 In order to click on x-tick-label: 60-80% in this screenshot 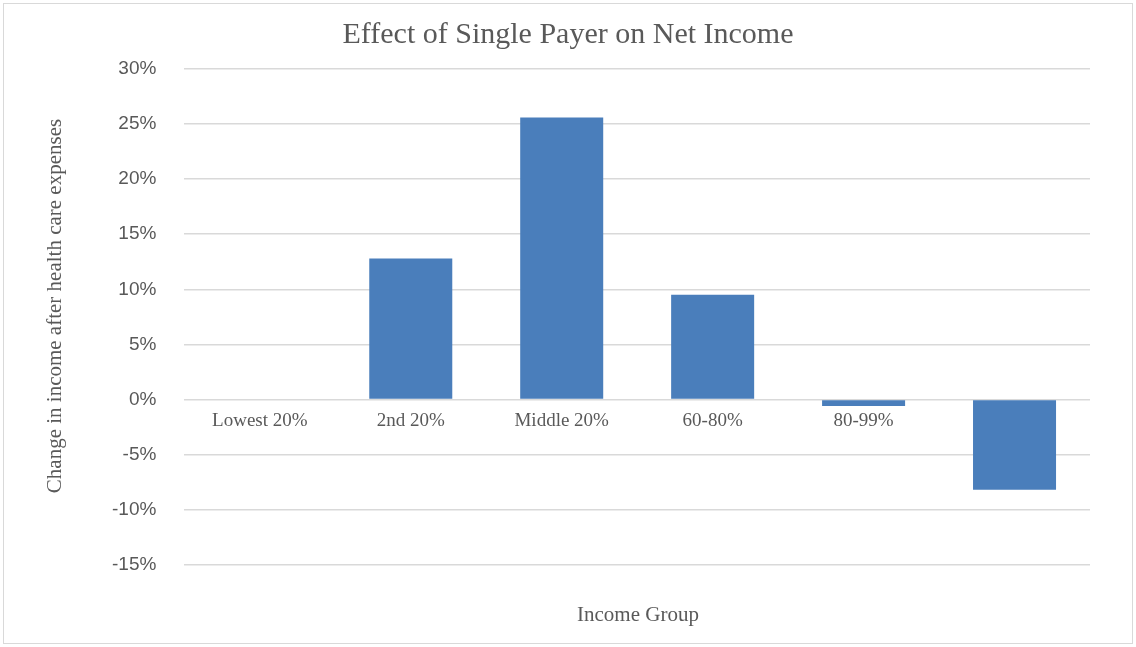, I will do `click(712, 419)`.